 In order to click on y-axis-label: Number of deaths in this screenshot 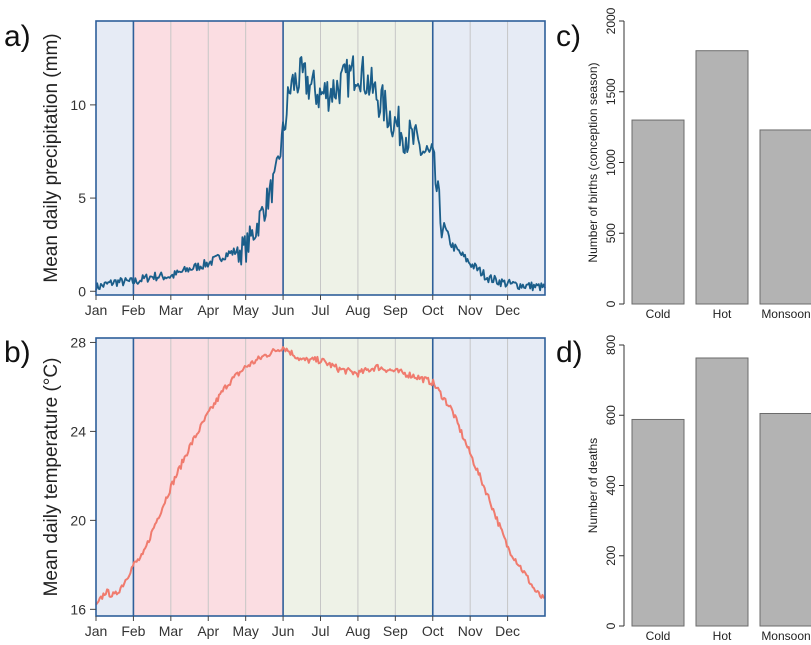, I will do `click(593, 485)`.